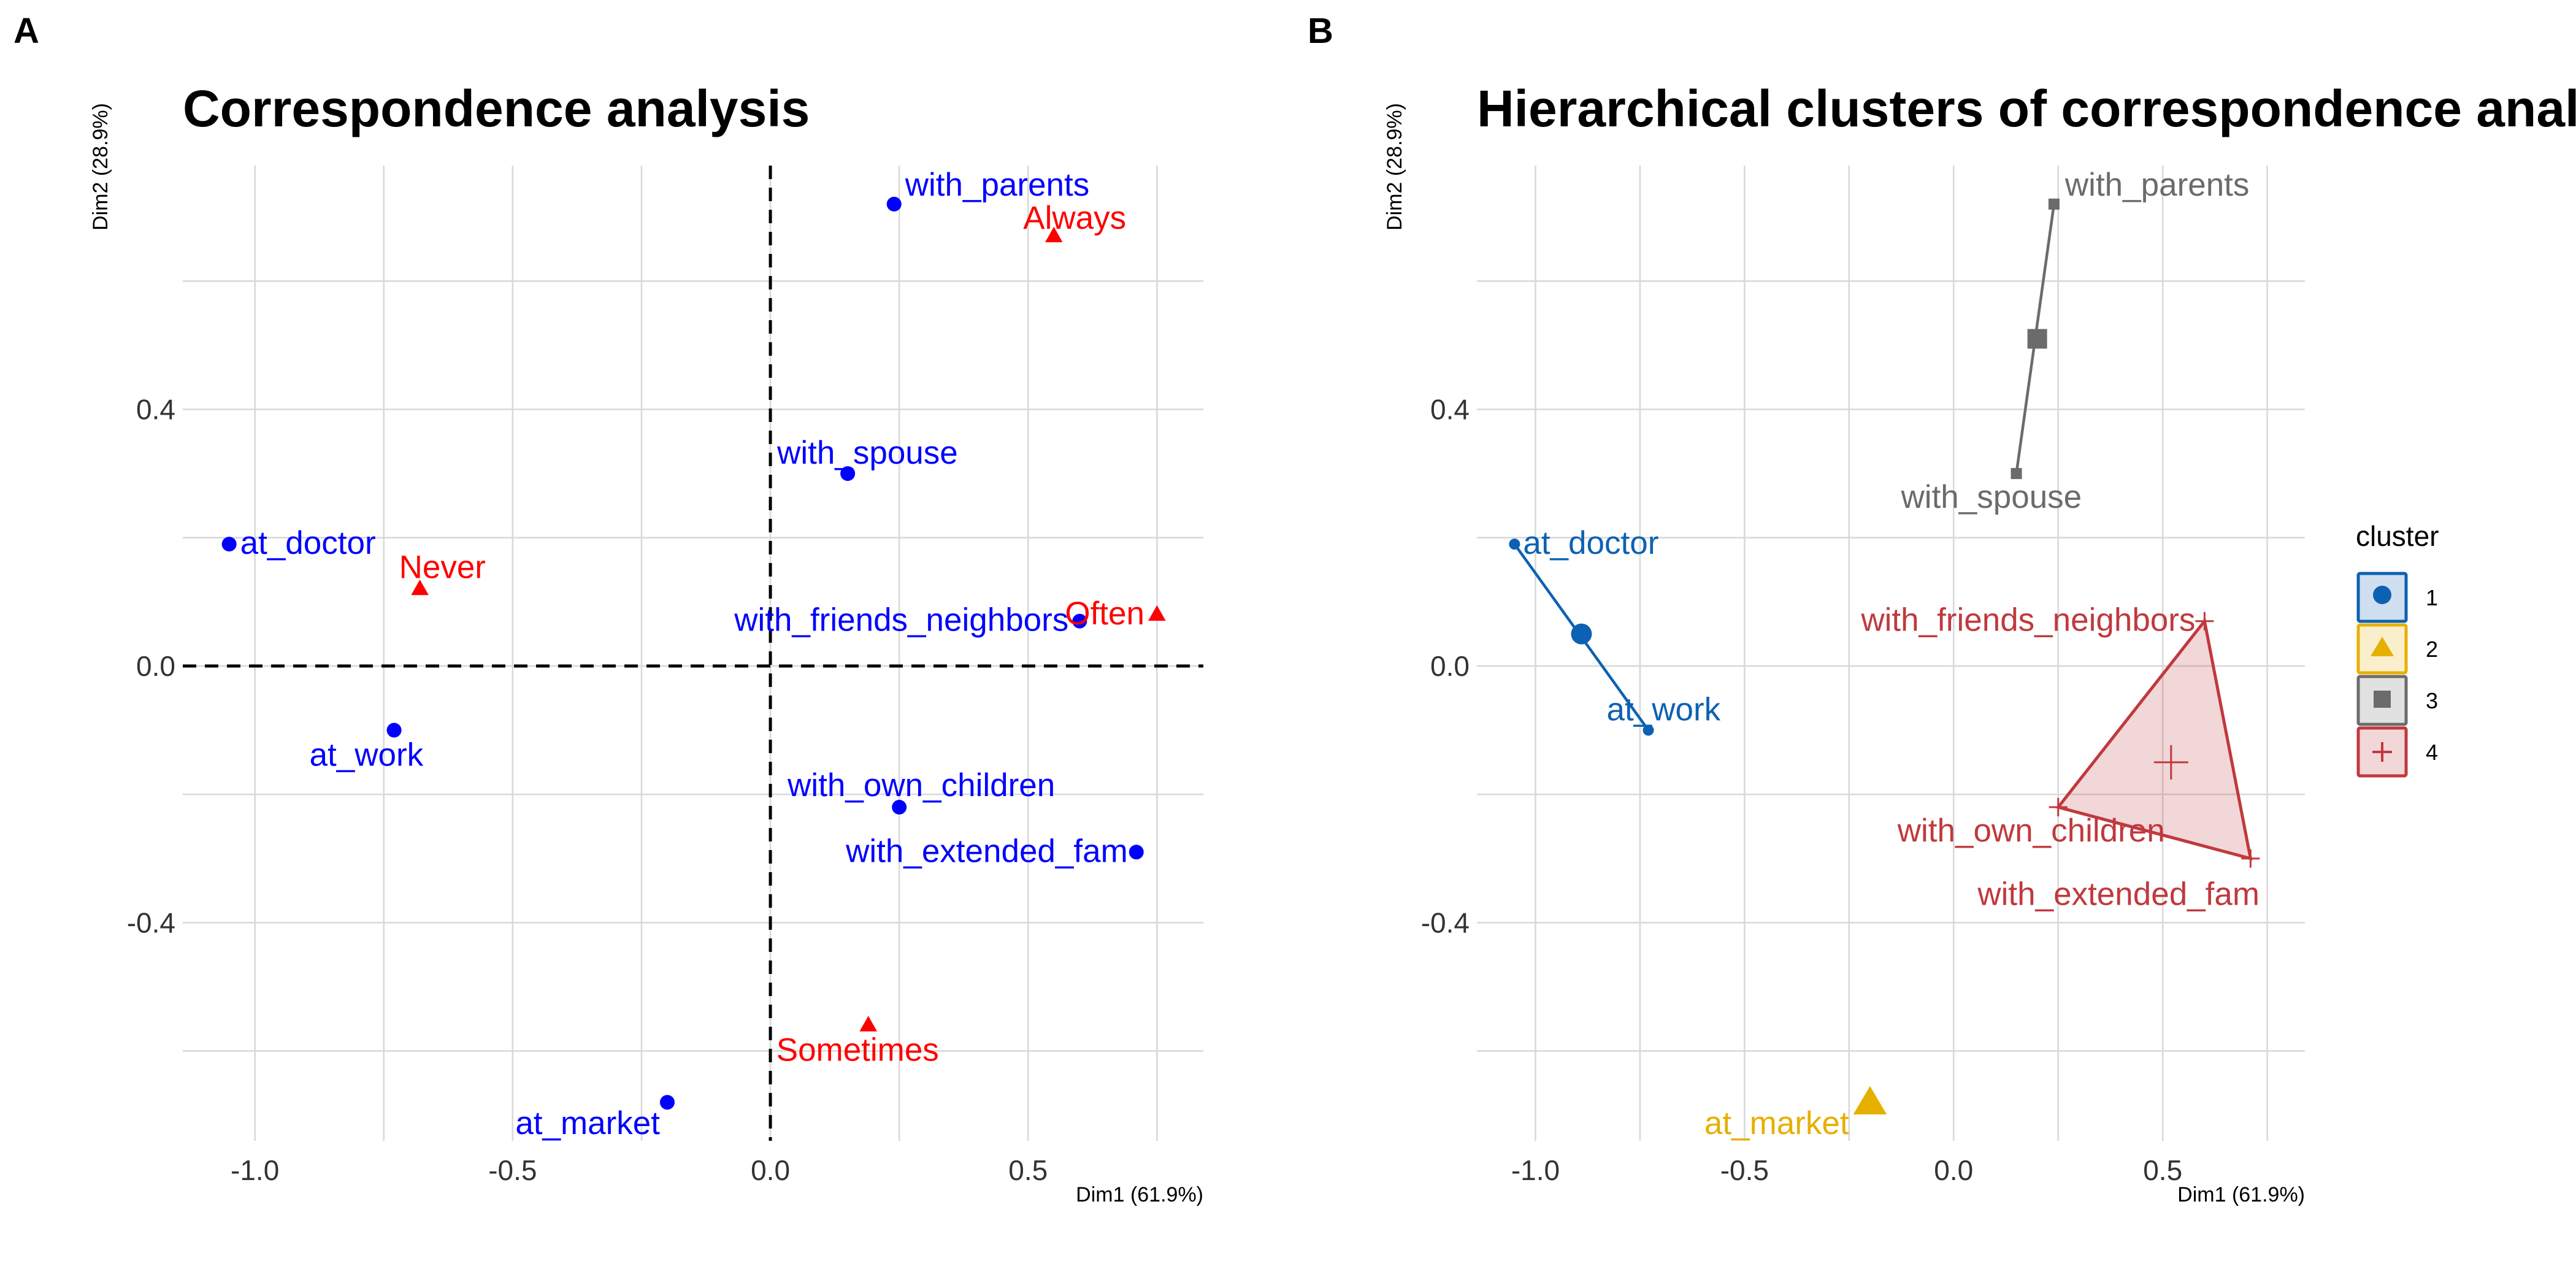  I want to click on legend-circle-icon, so click(2382, 595).